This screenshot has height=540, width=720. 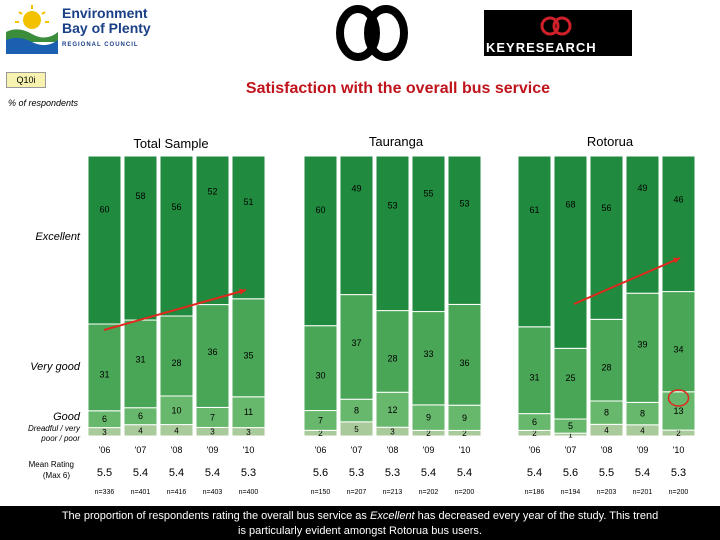 What do you see at coordinates (356, 343) in the screenshot?
I see `data-label-very-good: 37` at bounding box center [356, 343].